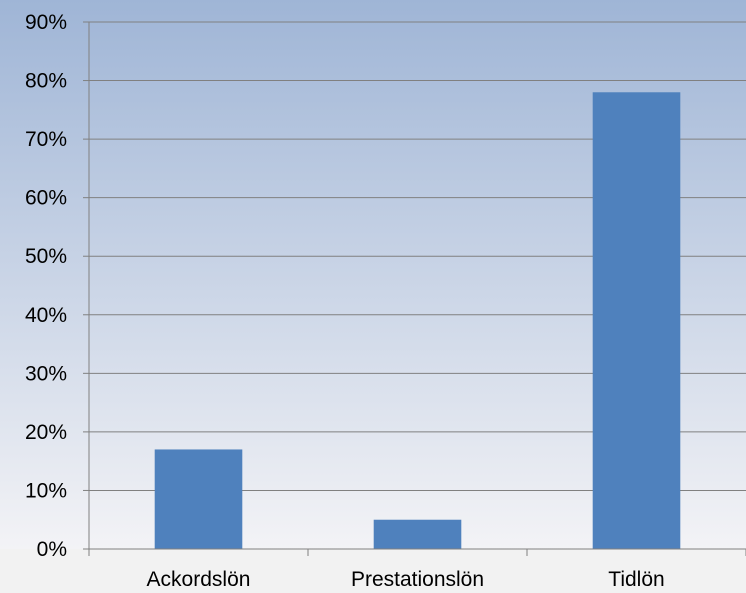 This screenshot has height=593, width=746. Describe the element at coordinates (46, 490) in the screenshot. I see `y-tick-label: 10%` at that location.